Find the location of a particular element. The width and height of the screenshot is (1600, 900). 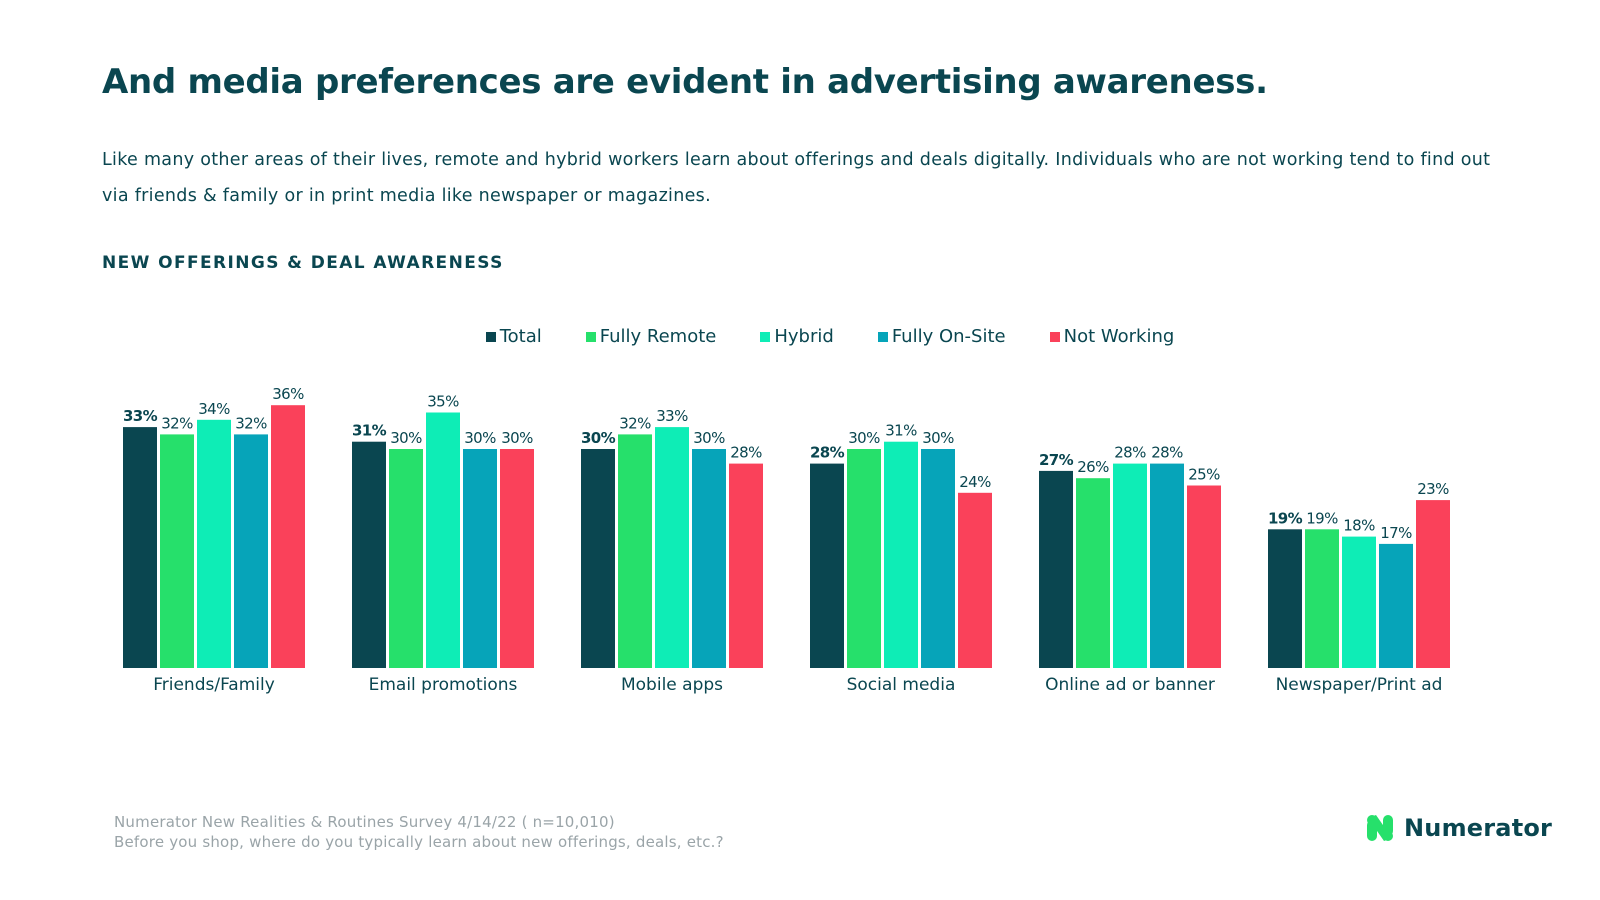

bar-group: 33% 32%34%32%36%Friends/Family is located at coordinates (214, 540).